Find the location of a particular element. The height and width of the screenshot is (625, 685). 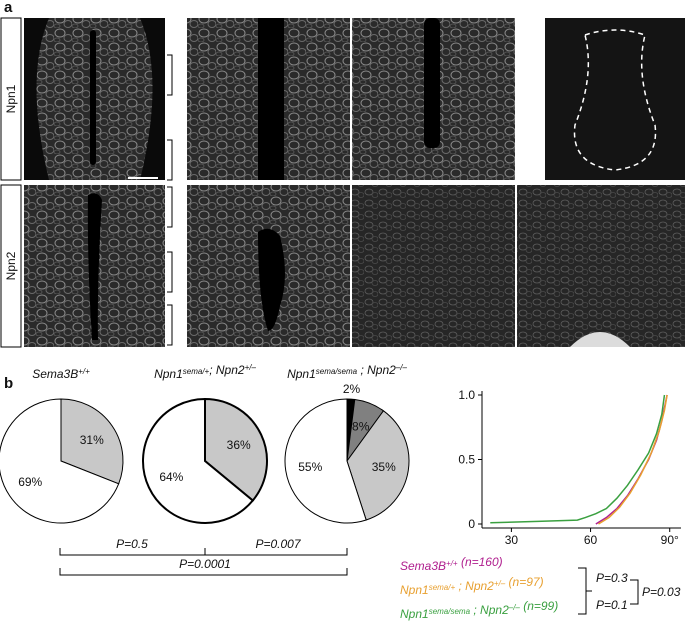

slice-label: 69% is located at coordinates (30, 482).